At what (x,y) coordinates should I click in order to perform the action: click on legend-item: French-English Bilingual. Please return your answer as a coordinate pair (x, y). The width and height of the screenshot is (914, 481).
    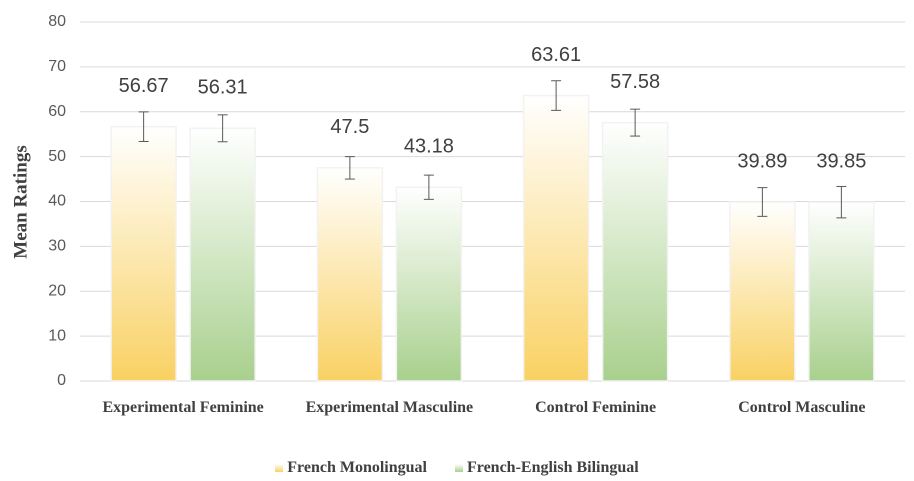
    Looking at the image, I should click on (546, 467).